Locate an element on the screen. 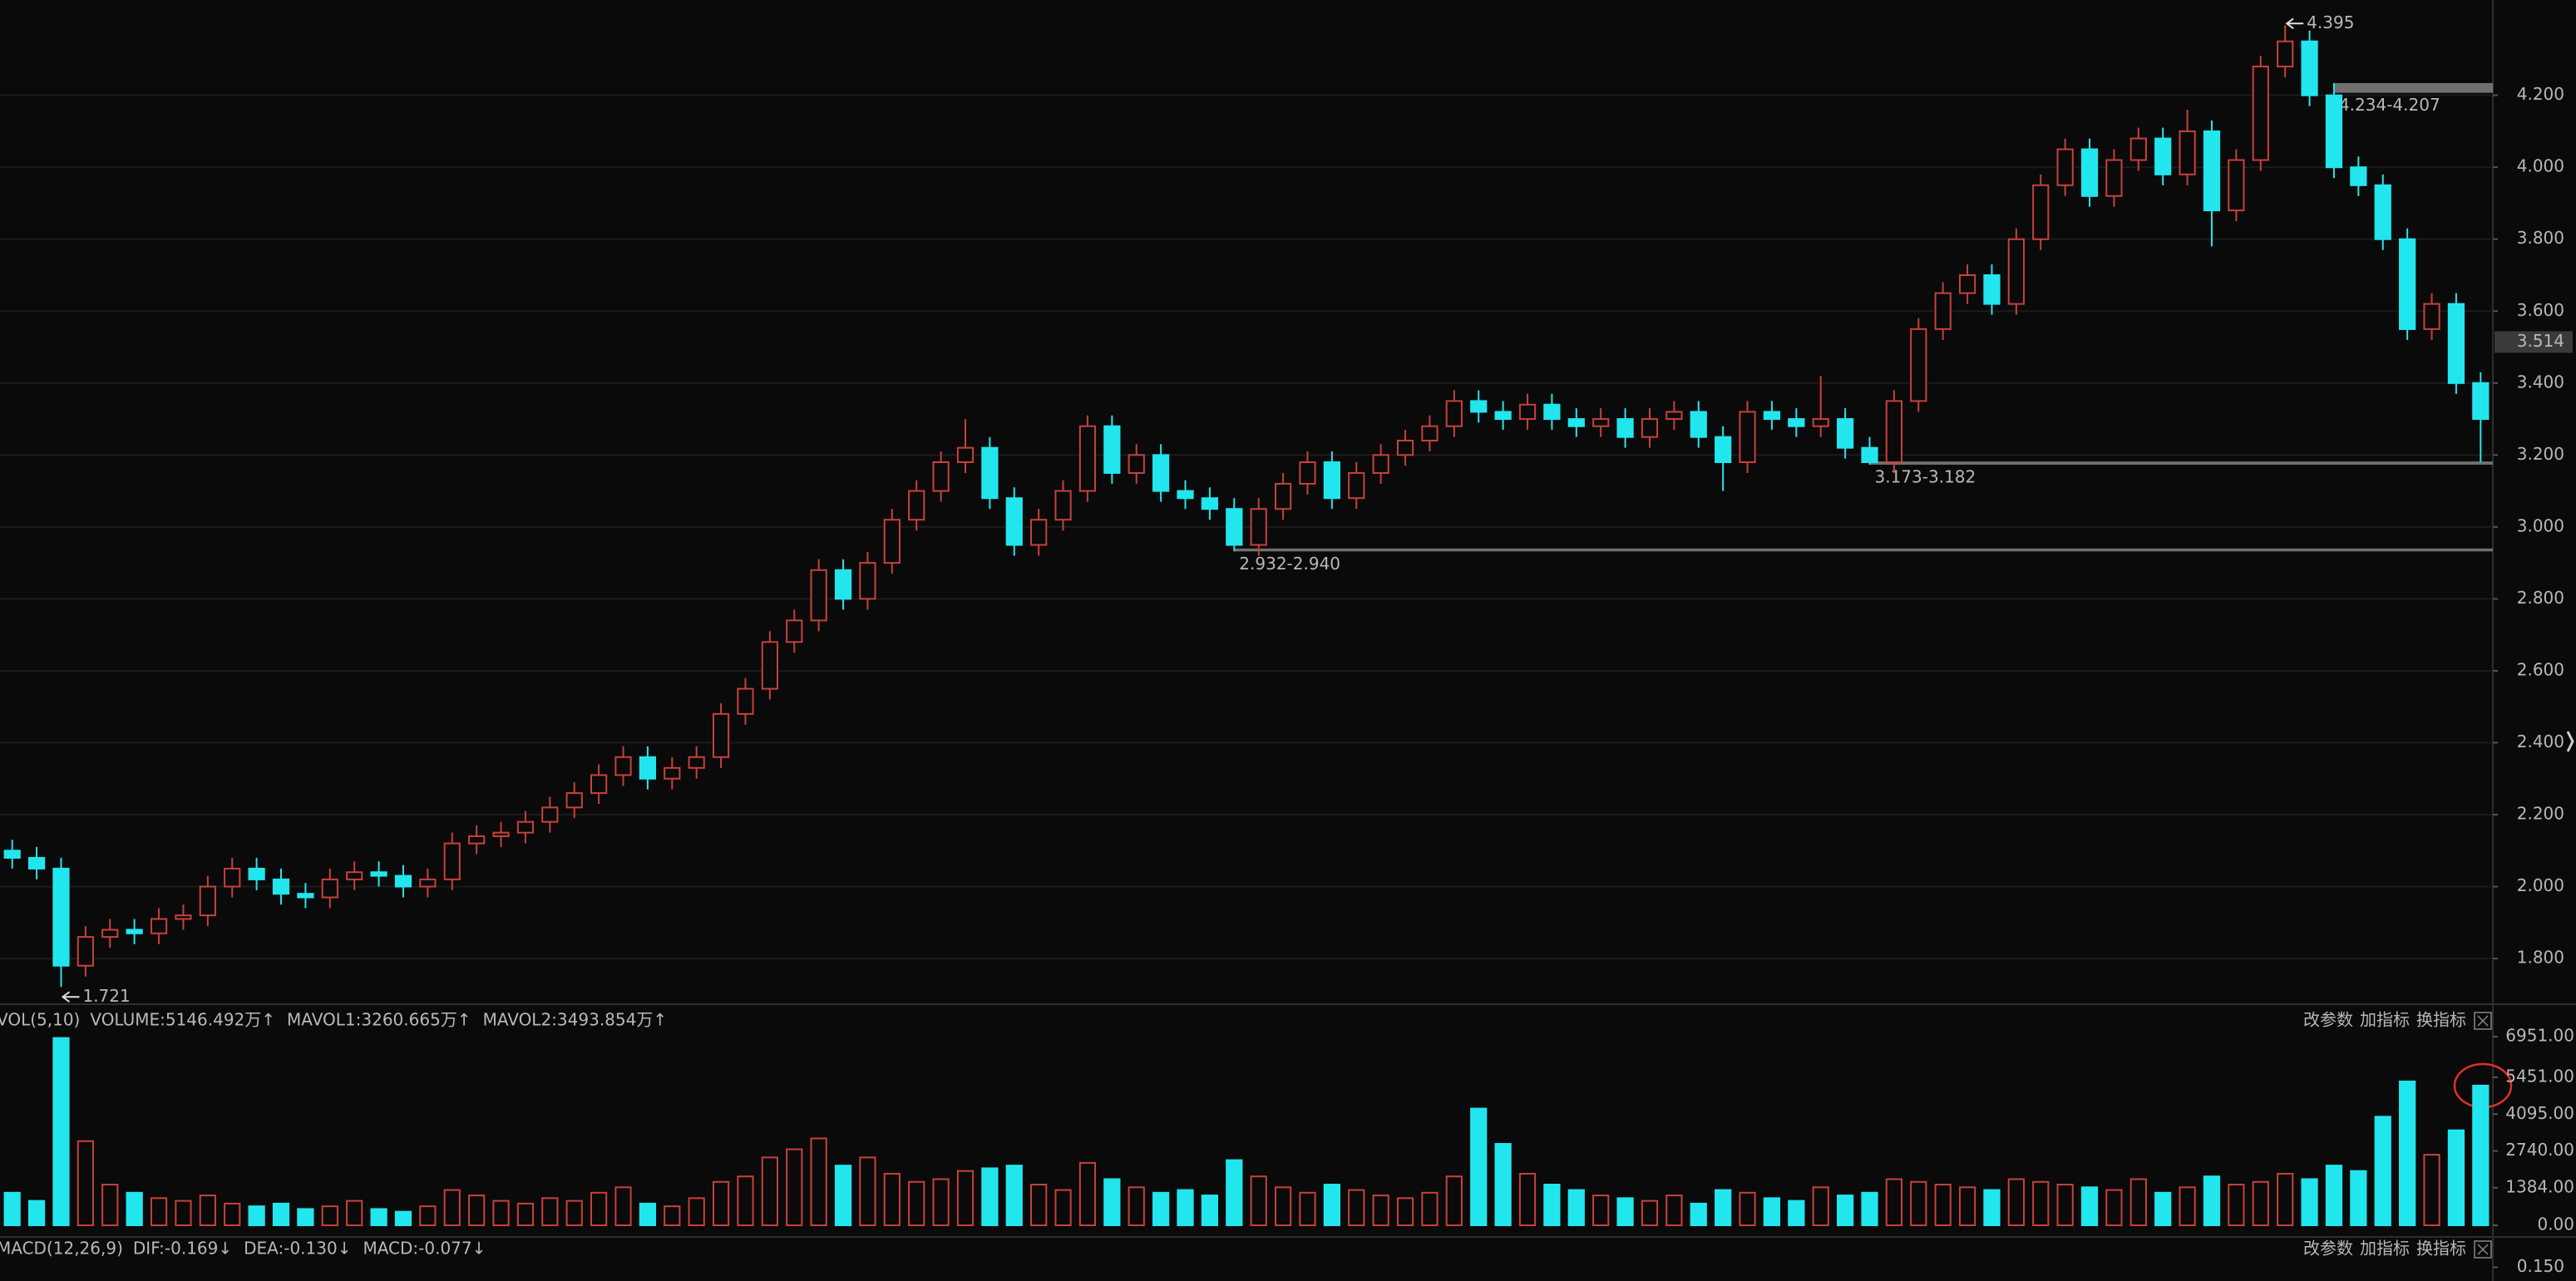 The width and height of the screenshot is (2576, 1281). side-arrow is located at coordinates (2570, 741).